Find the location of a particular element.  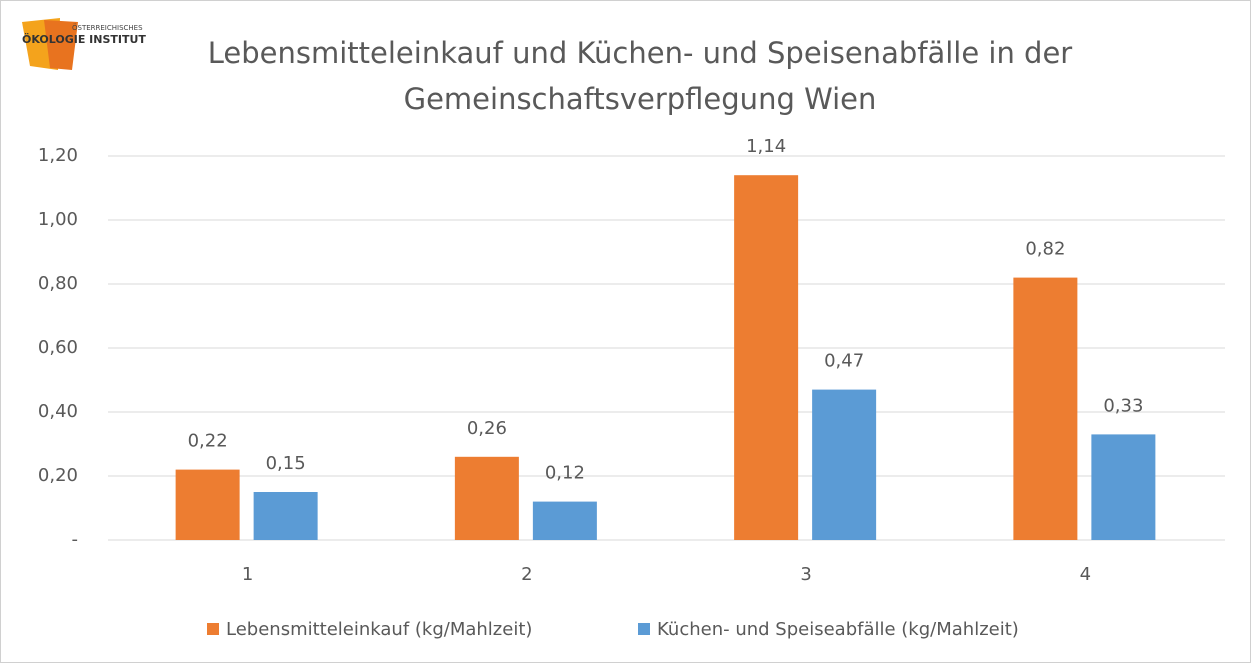

x-tick-label: 4 is located at coordinates (1085, 574).